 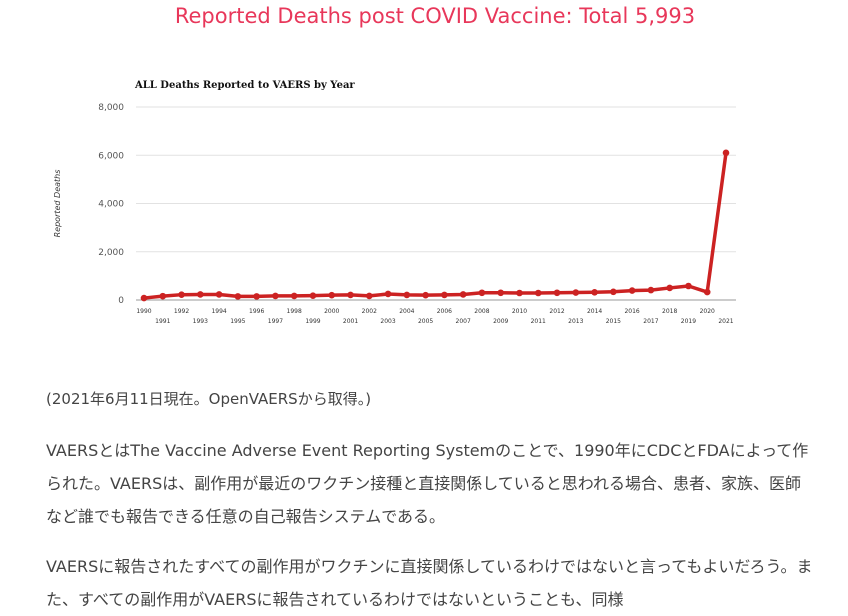 What do you see at coordinates (575, 321) in the screenshot?
I see `x-tick-label: 2013` at bounding box center [575, 321].